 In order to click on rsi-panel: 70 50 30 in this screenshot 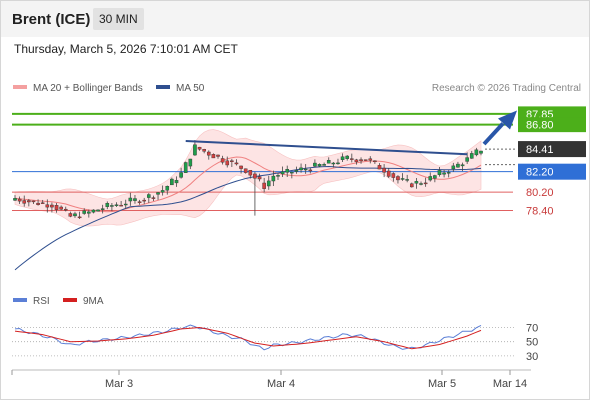, I will do `click(275, 343)`.